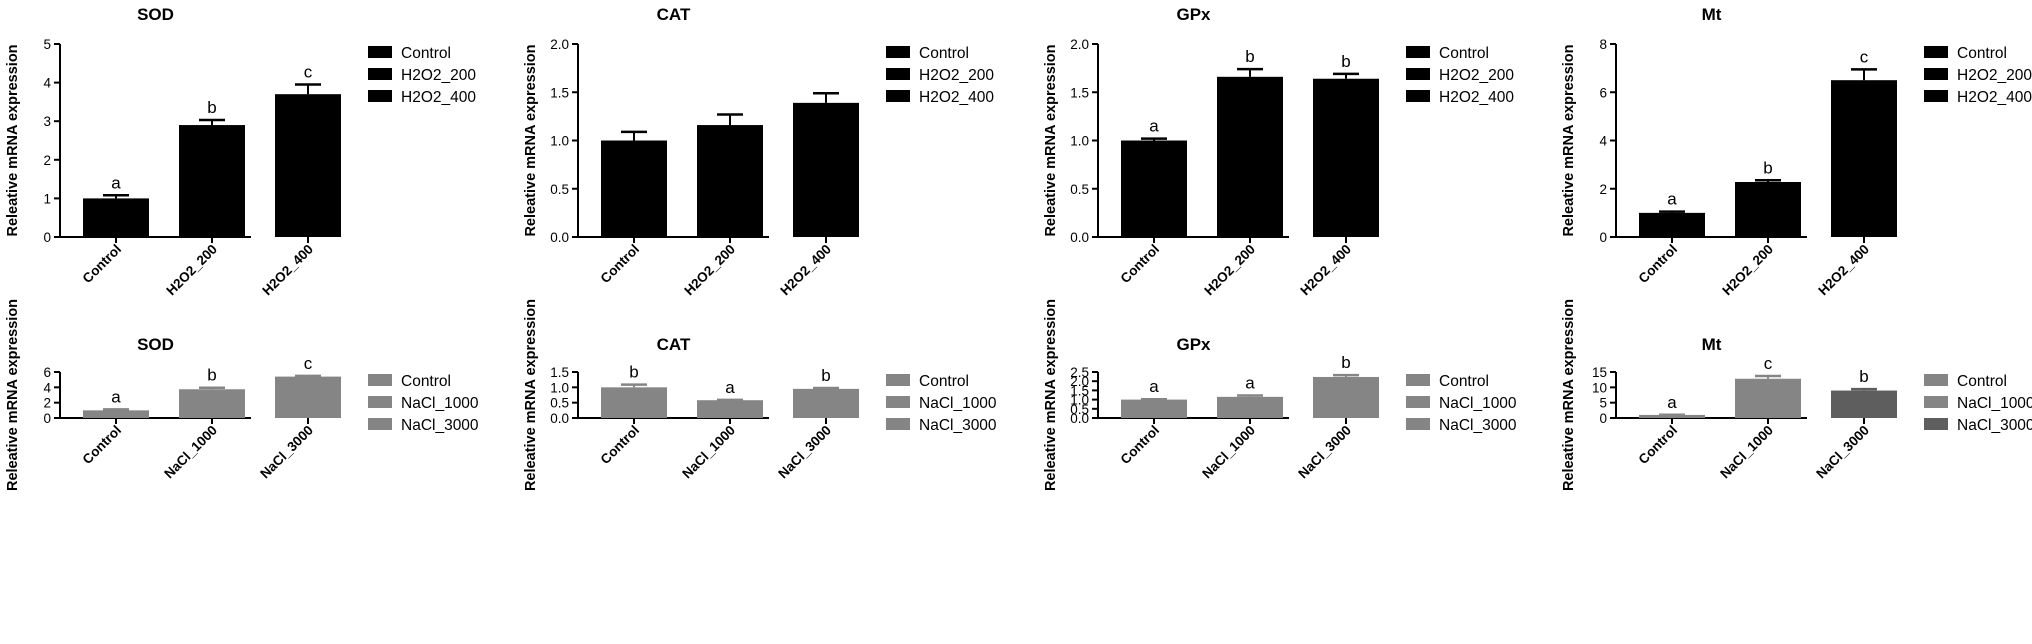 The width and height of the screenshot is (2032, 644). What do you see at coordinates (47, 160) in the screenshot?
I see `y-tick-label: 2` at bounding box center [47, 160].